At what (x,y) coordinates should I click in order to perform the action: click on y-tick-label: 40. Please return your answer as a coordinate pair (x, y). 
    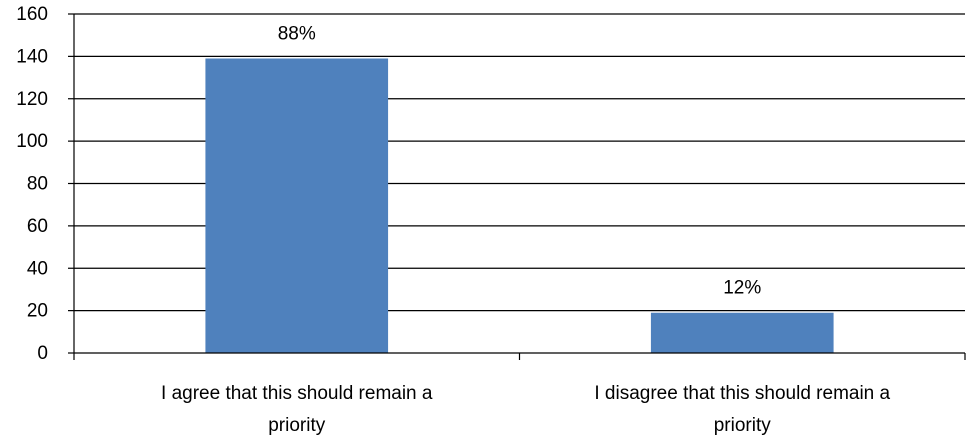
    Looking at the image, I should click on (37, 268).